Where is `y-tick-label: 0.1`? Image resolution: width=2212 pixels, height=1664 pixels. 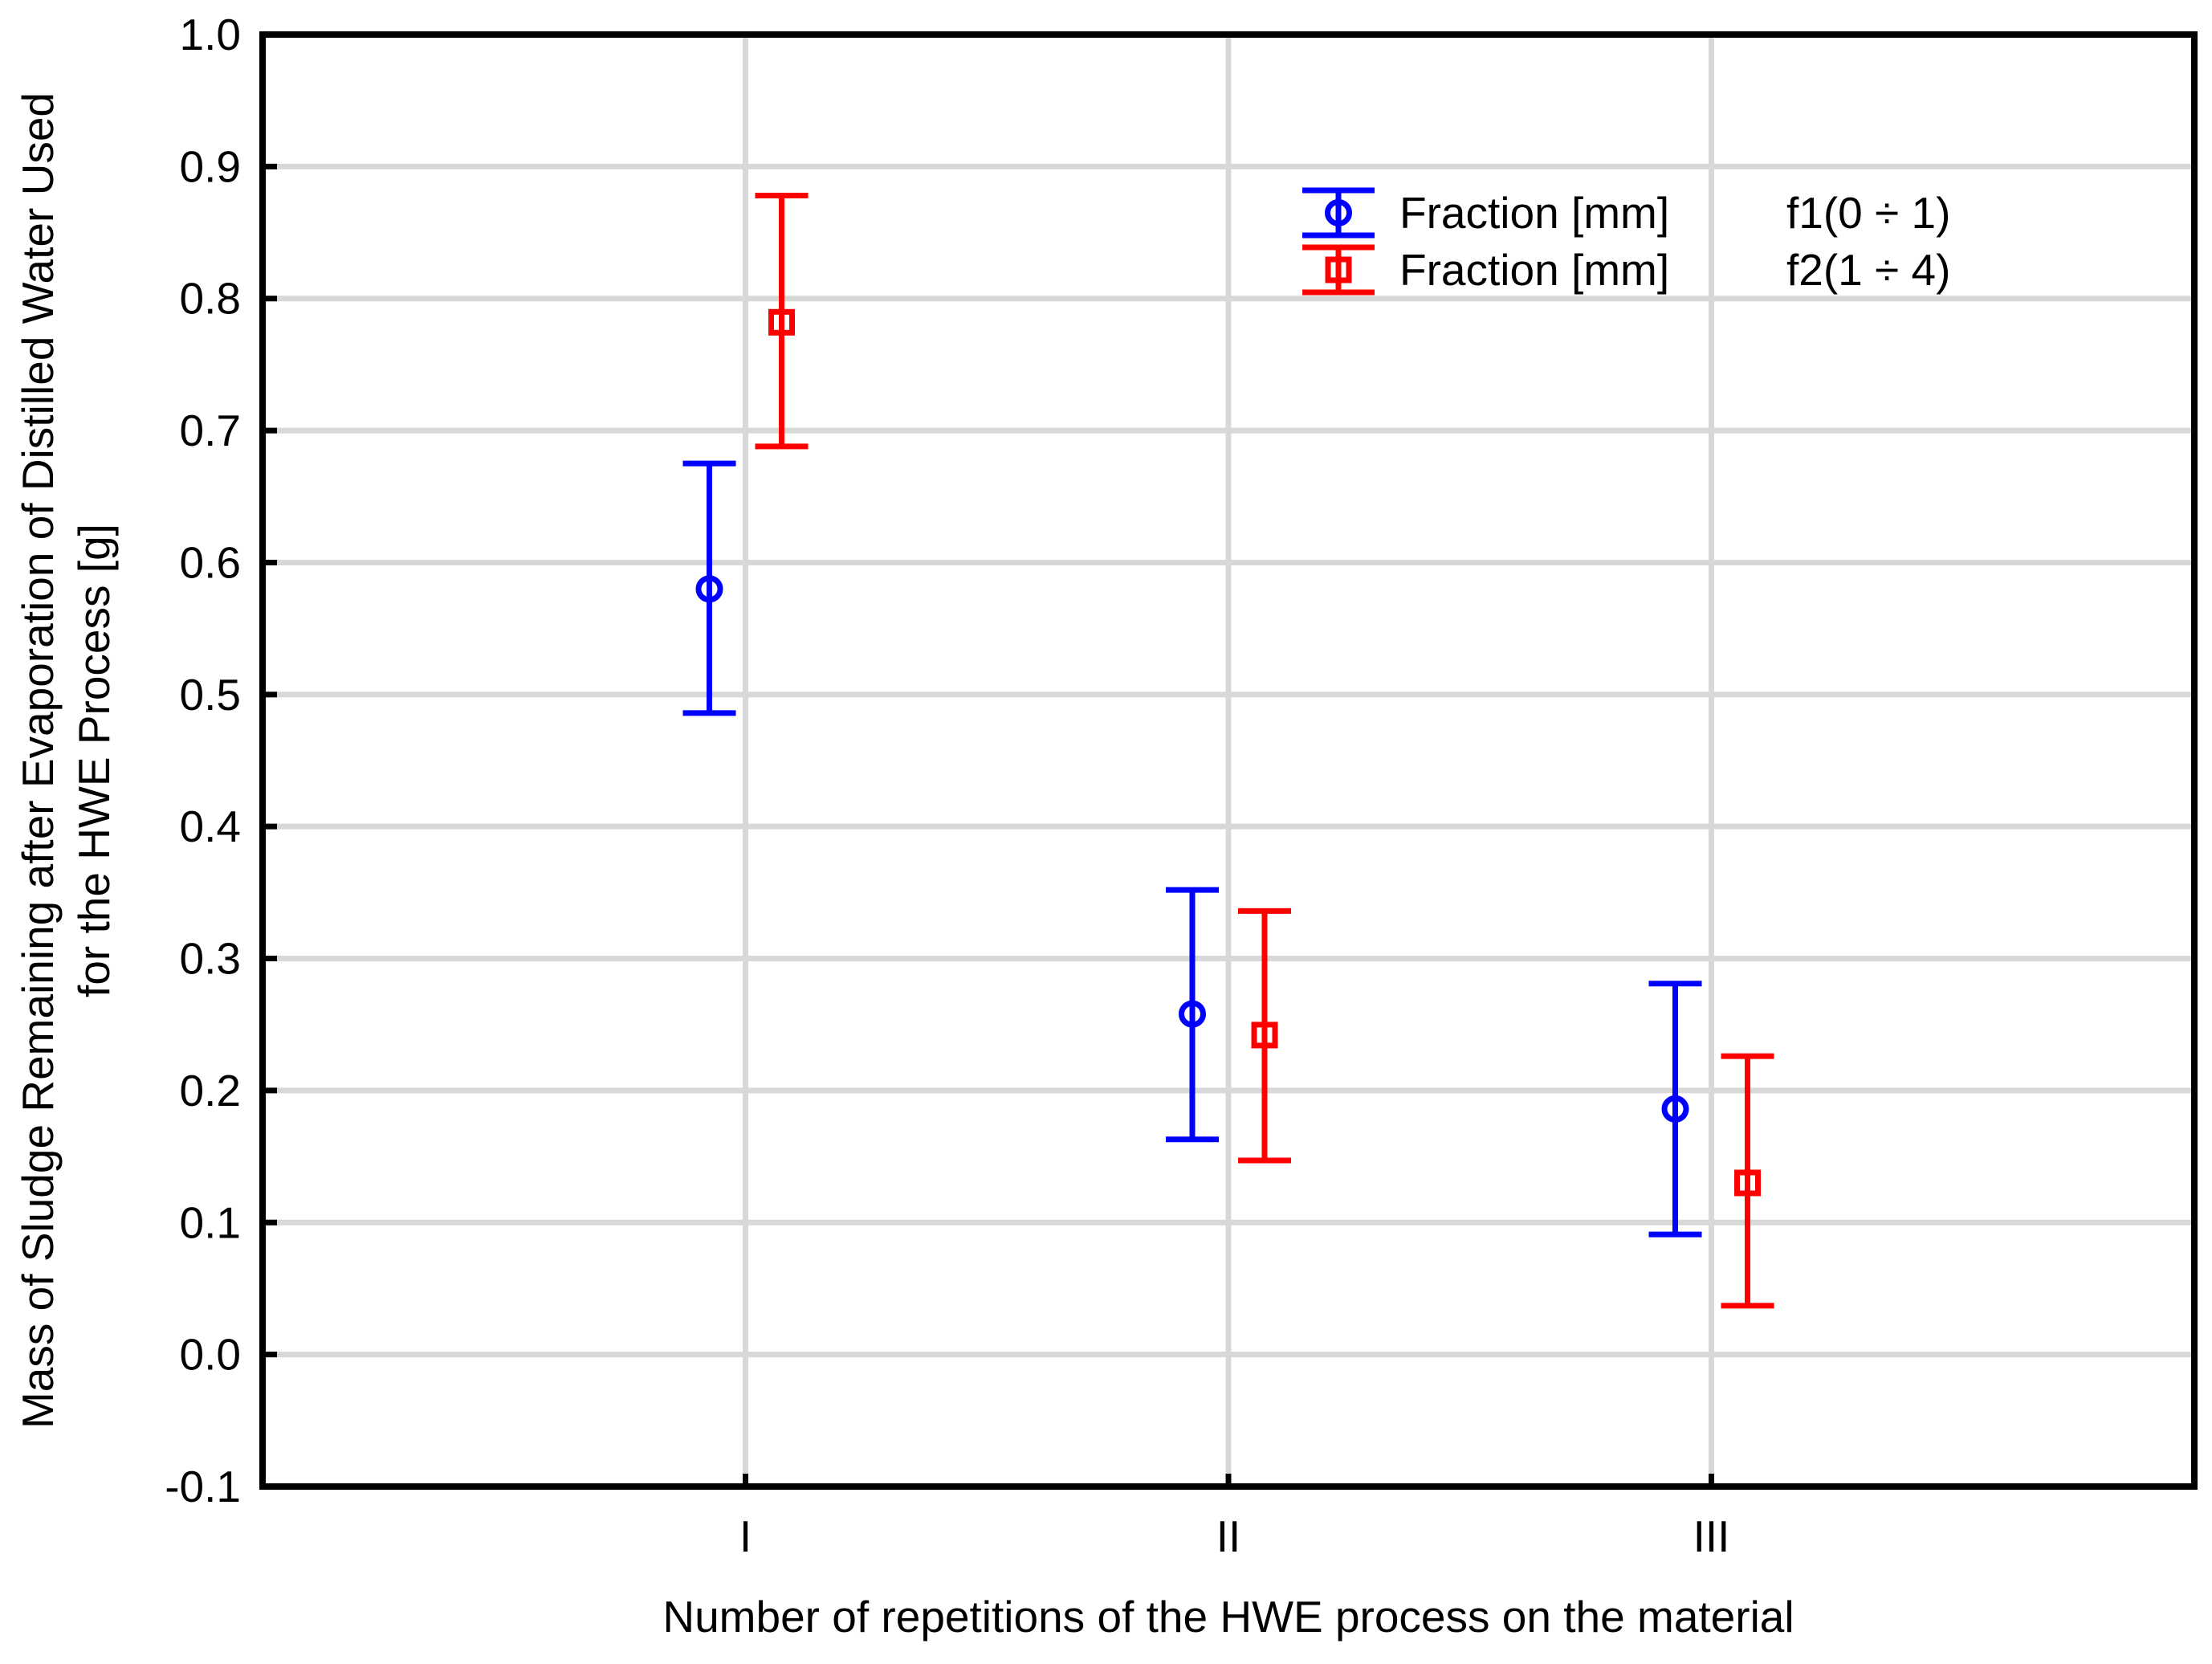
y-tick-label: 0.1 is located at coordinates (211, 1222).